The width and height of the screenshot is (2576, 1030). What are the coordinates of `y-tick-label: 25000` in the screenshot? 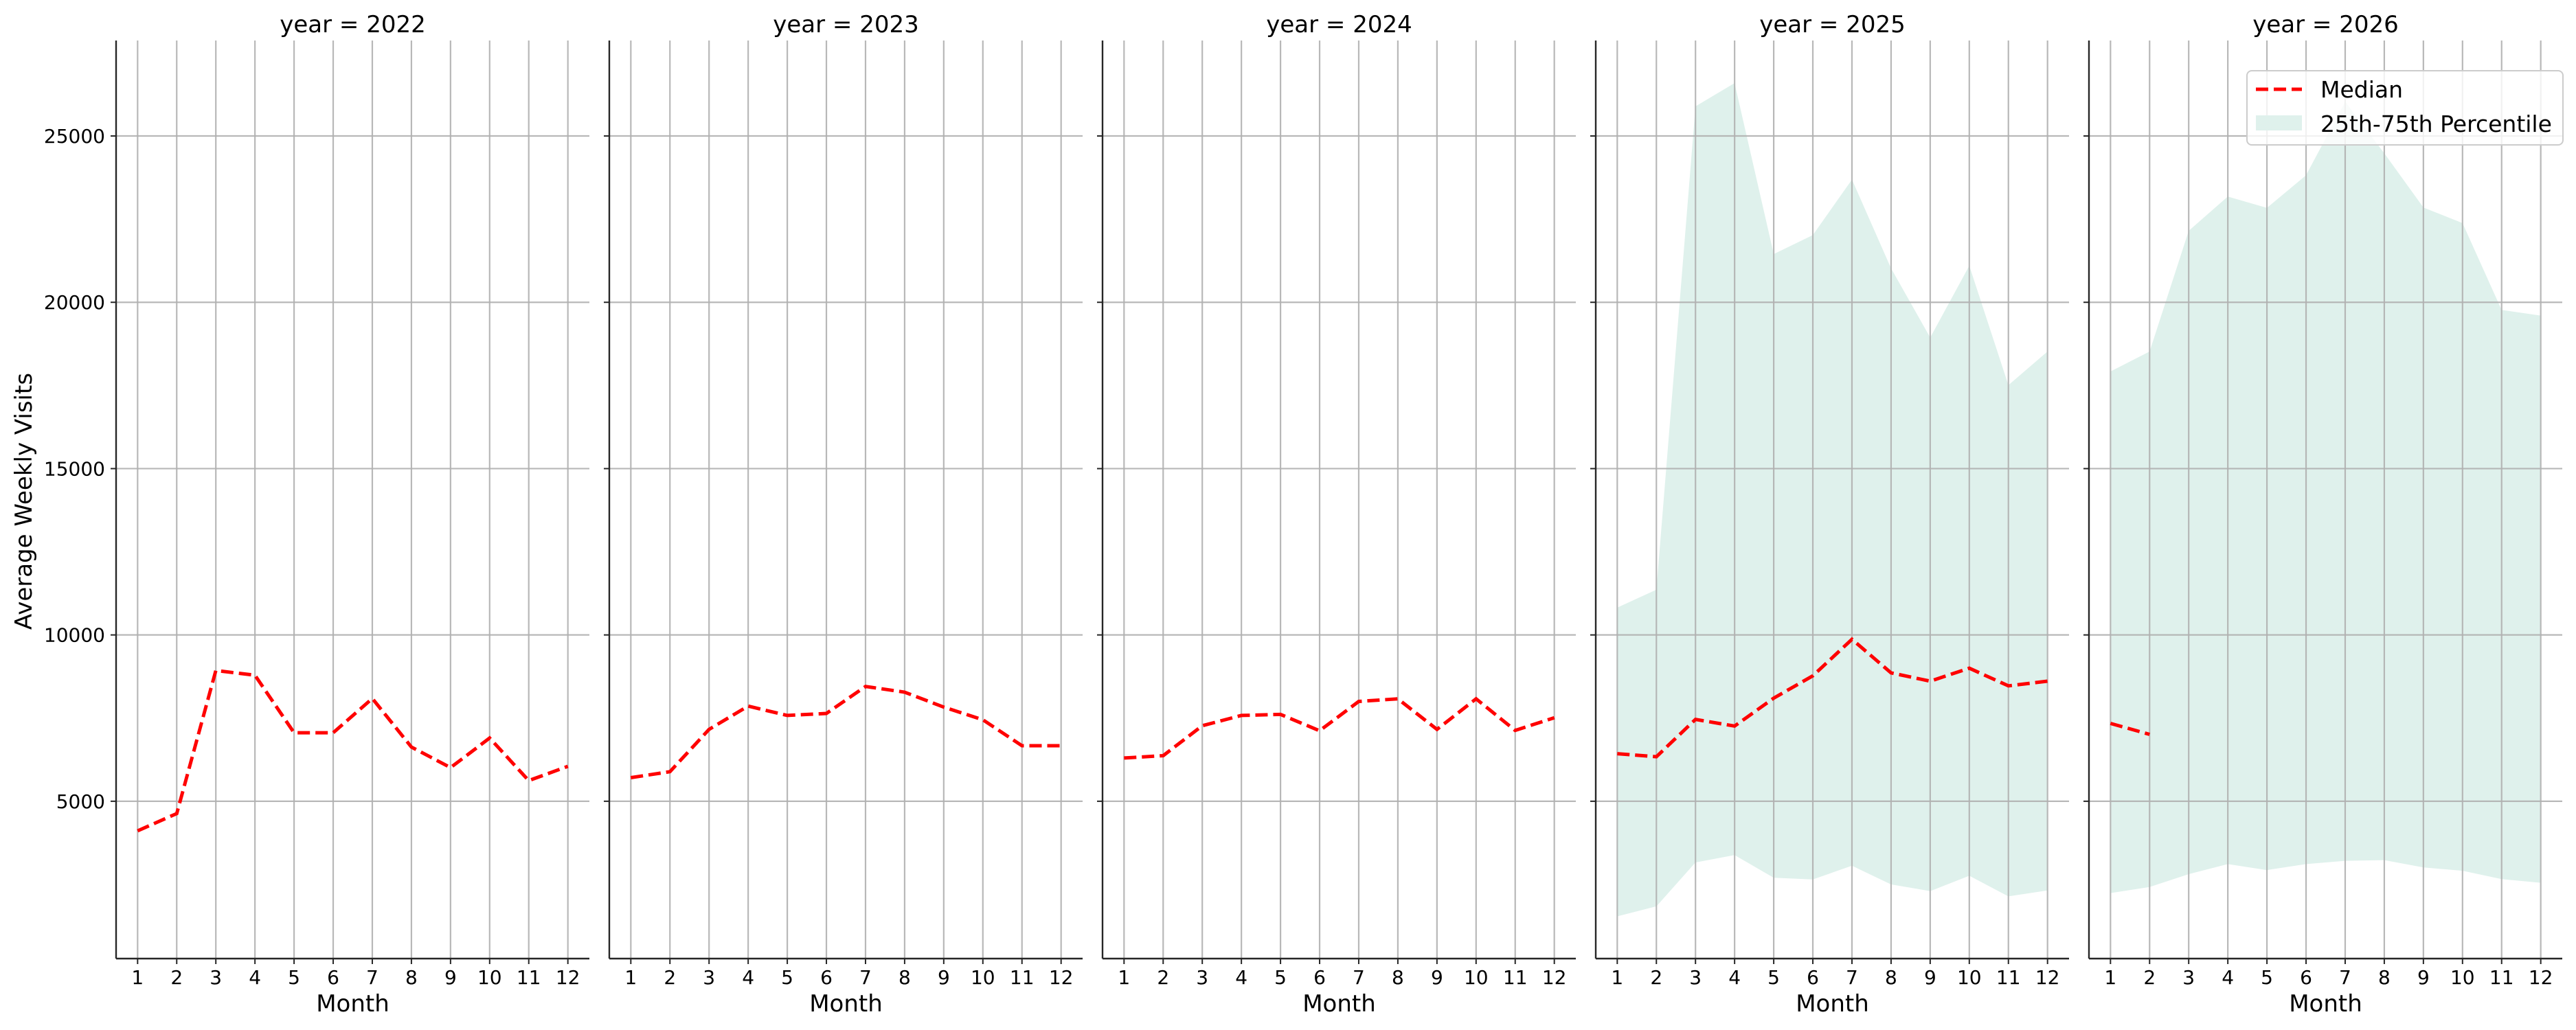 It's located at (74, 136).